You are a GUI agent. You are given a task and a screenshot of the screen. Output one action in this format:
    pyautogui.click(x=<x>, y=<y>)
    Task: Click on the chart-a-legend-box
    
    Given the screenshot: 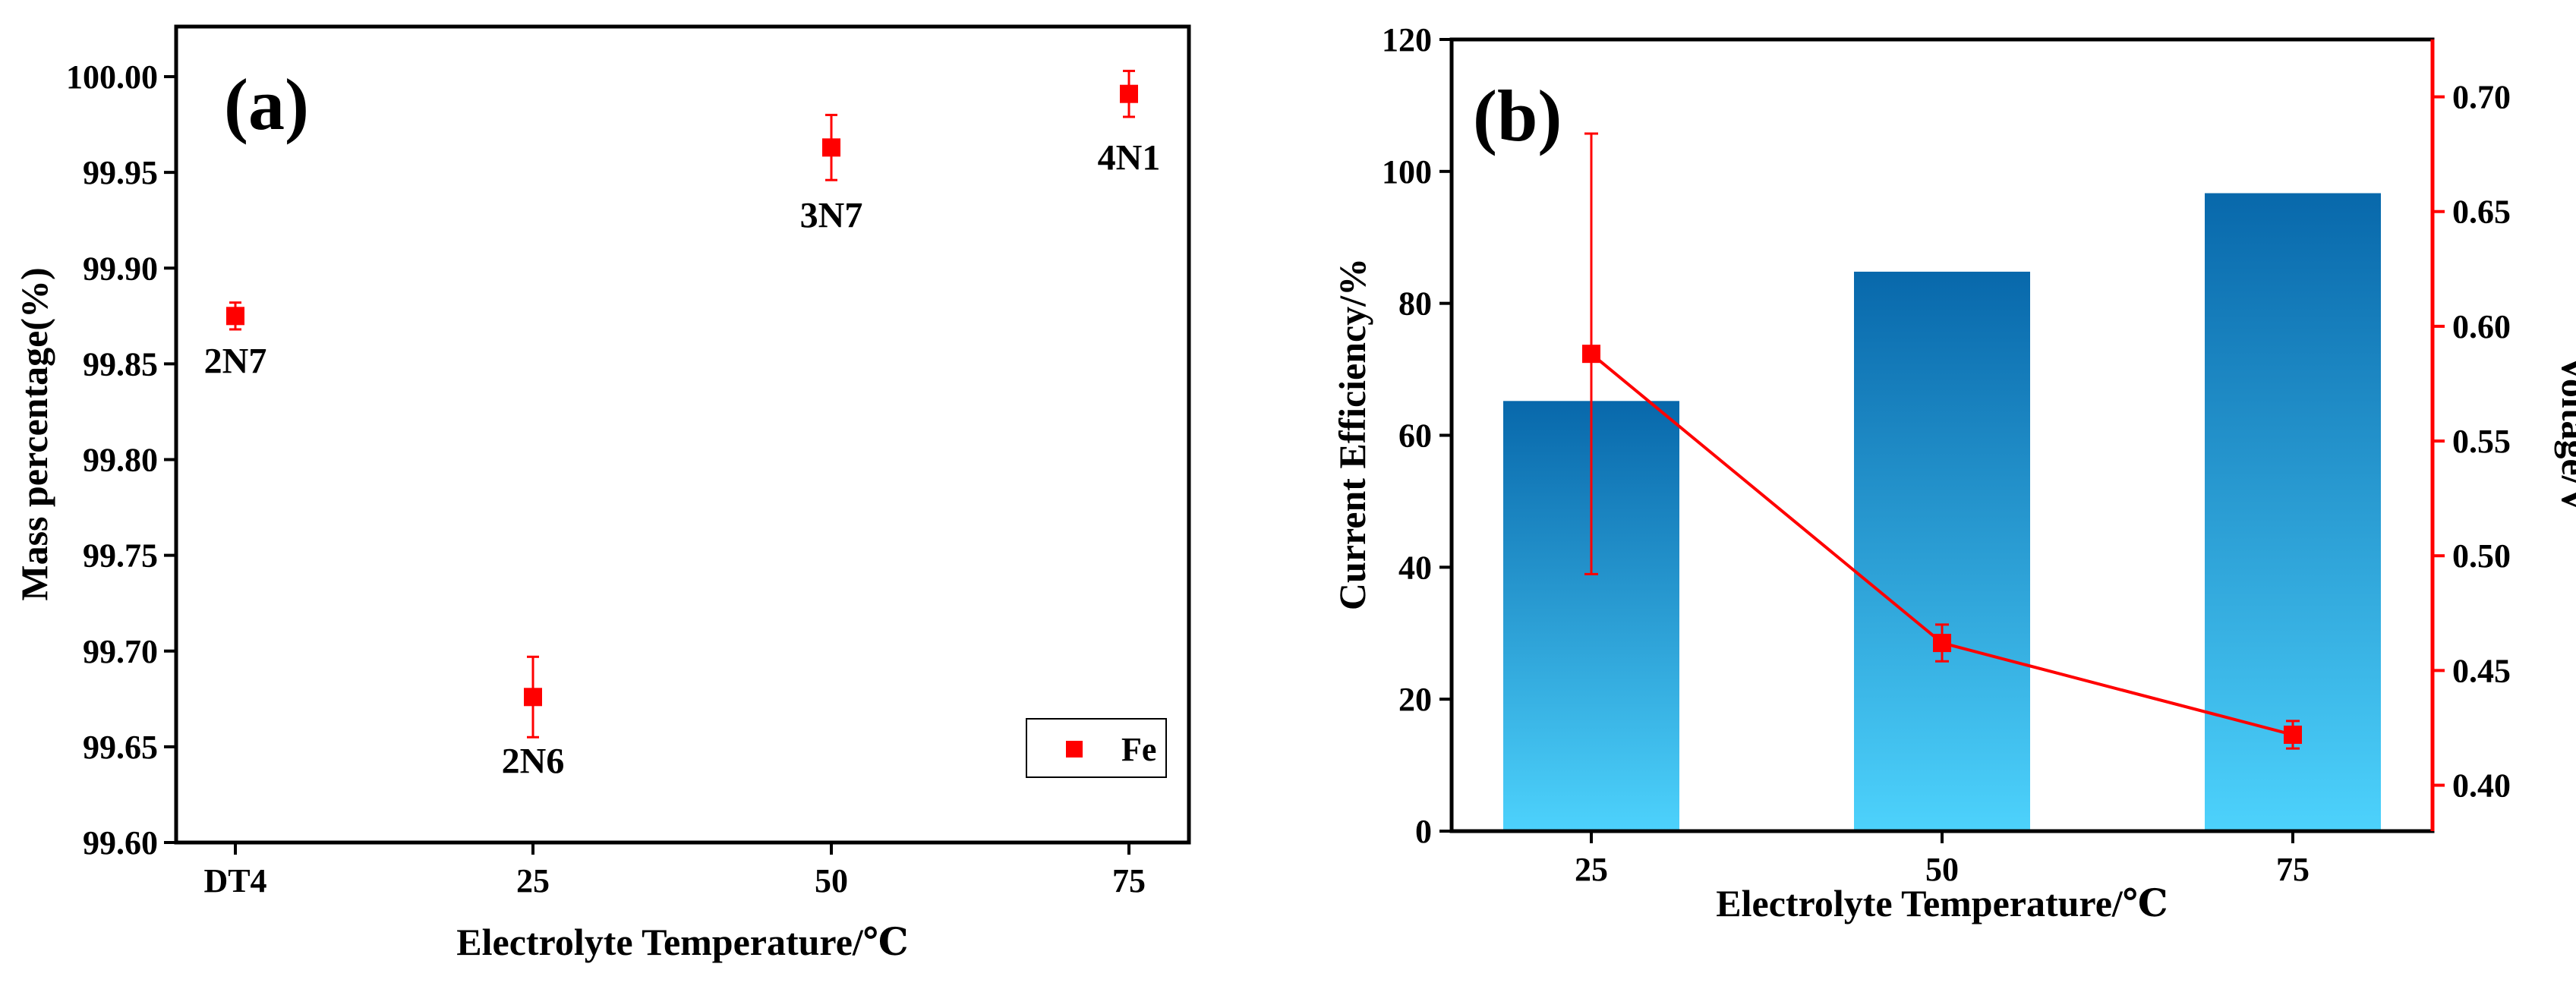 What is the action you would take?
    pyautogui.click(x=1096, y=748)
    